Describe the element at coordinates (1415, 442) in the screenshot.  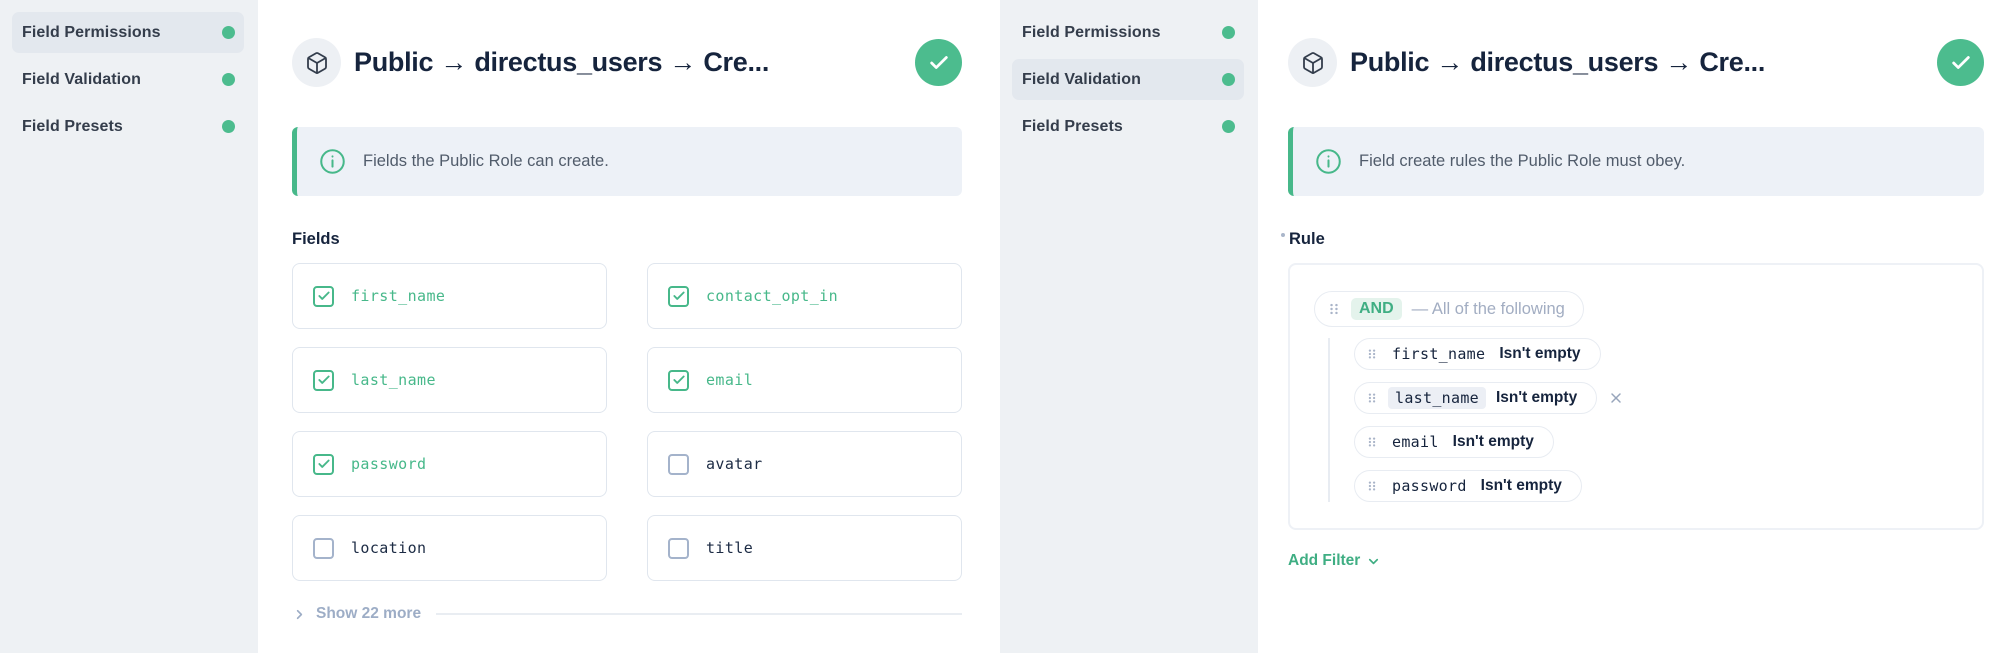
I see `rule-field-name: email` at that location.